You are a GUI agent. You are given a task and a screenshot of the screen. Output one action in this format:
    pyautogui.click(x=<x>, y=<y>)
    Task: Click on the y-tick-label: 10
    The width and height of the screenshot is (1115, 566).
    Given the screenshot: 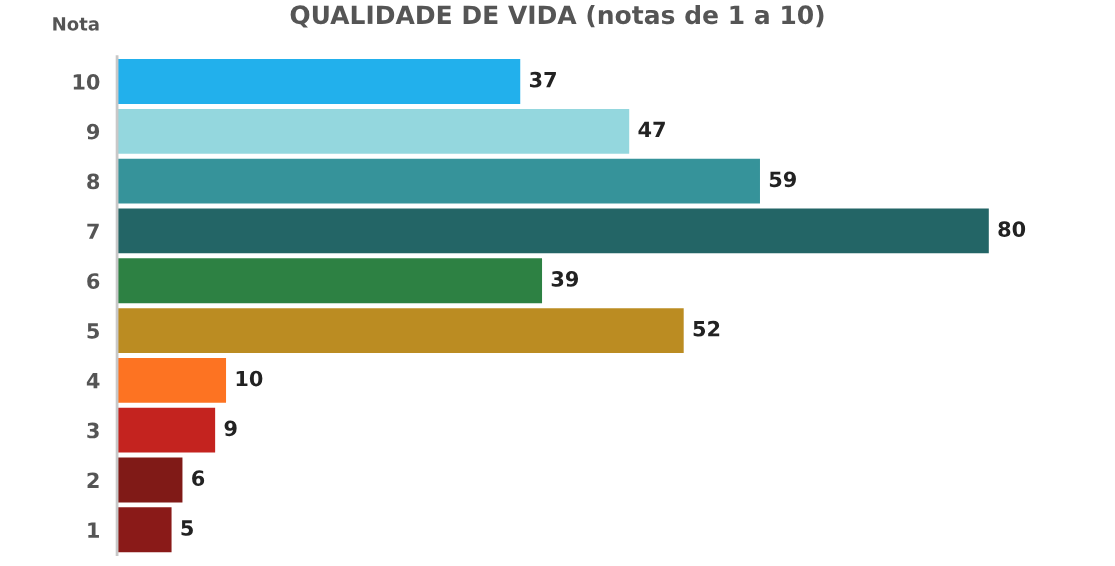 What is the action you would take?
    pyautogui.click(x=86, y=81)
    